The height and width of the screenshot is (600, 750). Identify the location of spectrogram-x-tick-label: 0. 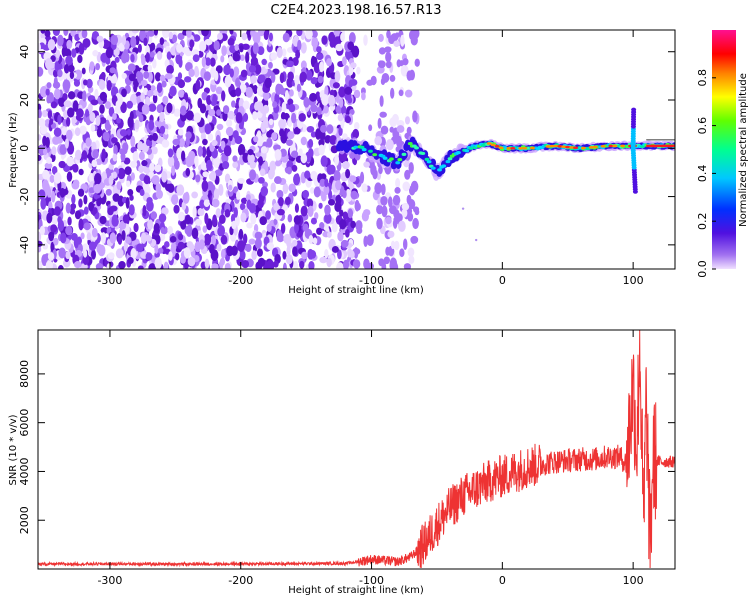
(502, 280).